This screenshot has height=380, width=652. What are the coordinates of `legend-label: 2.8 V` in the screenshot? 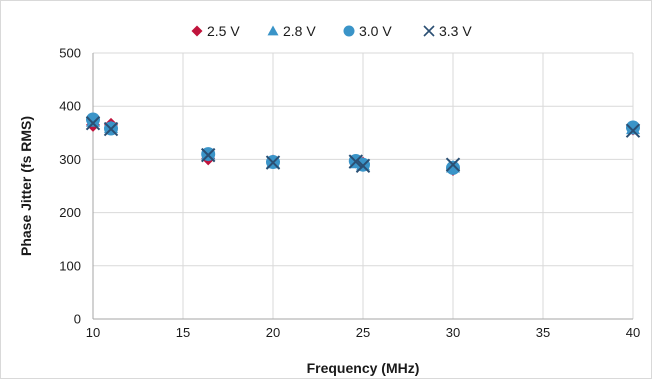 It's located at (299, 31).